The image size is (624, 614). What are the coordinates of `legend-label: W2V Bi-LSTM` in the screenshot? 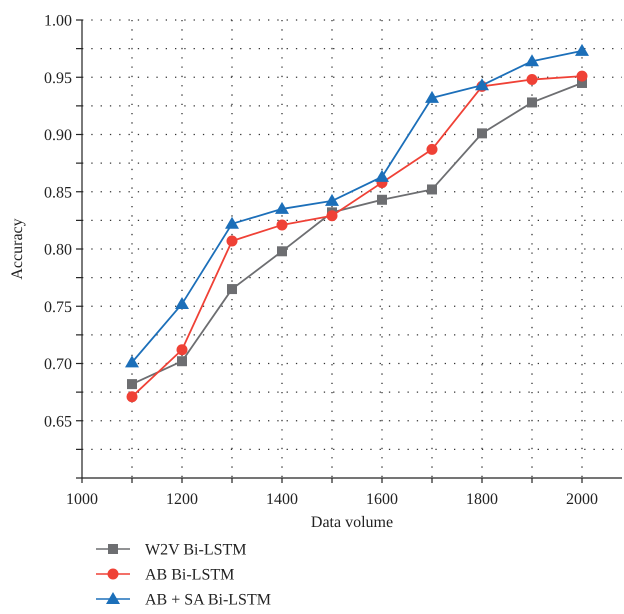 It's located at (195, 550).